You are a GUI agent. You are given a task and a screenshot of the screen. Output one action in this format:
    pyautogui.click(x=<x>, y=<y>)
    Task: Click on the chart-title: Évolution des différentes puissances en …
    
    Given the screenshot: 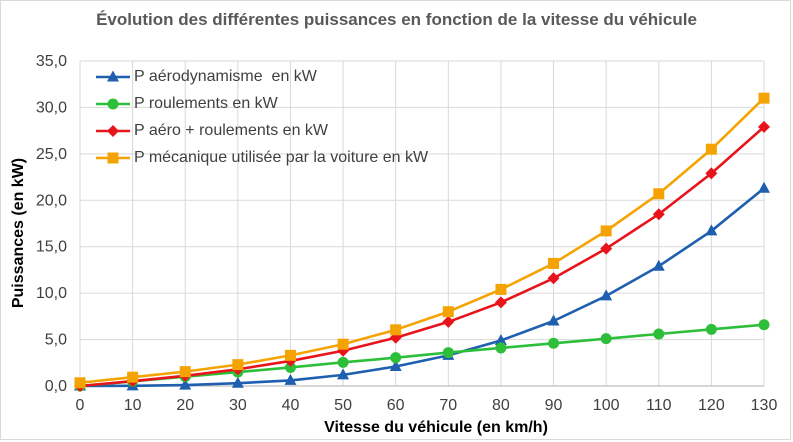 What is the action you would take?
    pyautogui.click(x=396, y=19)
    